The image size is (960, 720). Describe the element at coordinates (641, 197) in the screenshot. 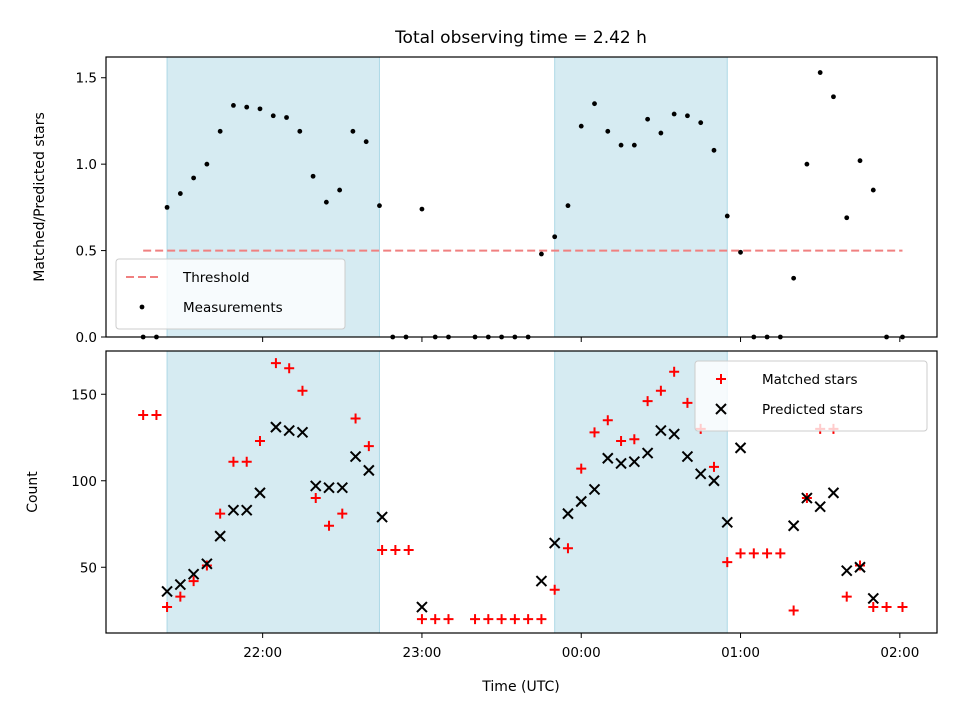

I see `shaded-interval` at that location.